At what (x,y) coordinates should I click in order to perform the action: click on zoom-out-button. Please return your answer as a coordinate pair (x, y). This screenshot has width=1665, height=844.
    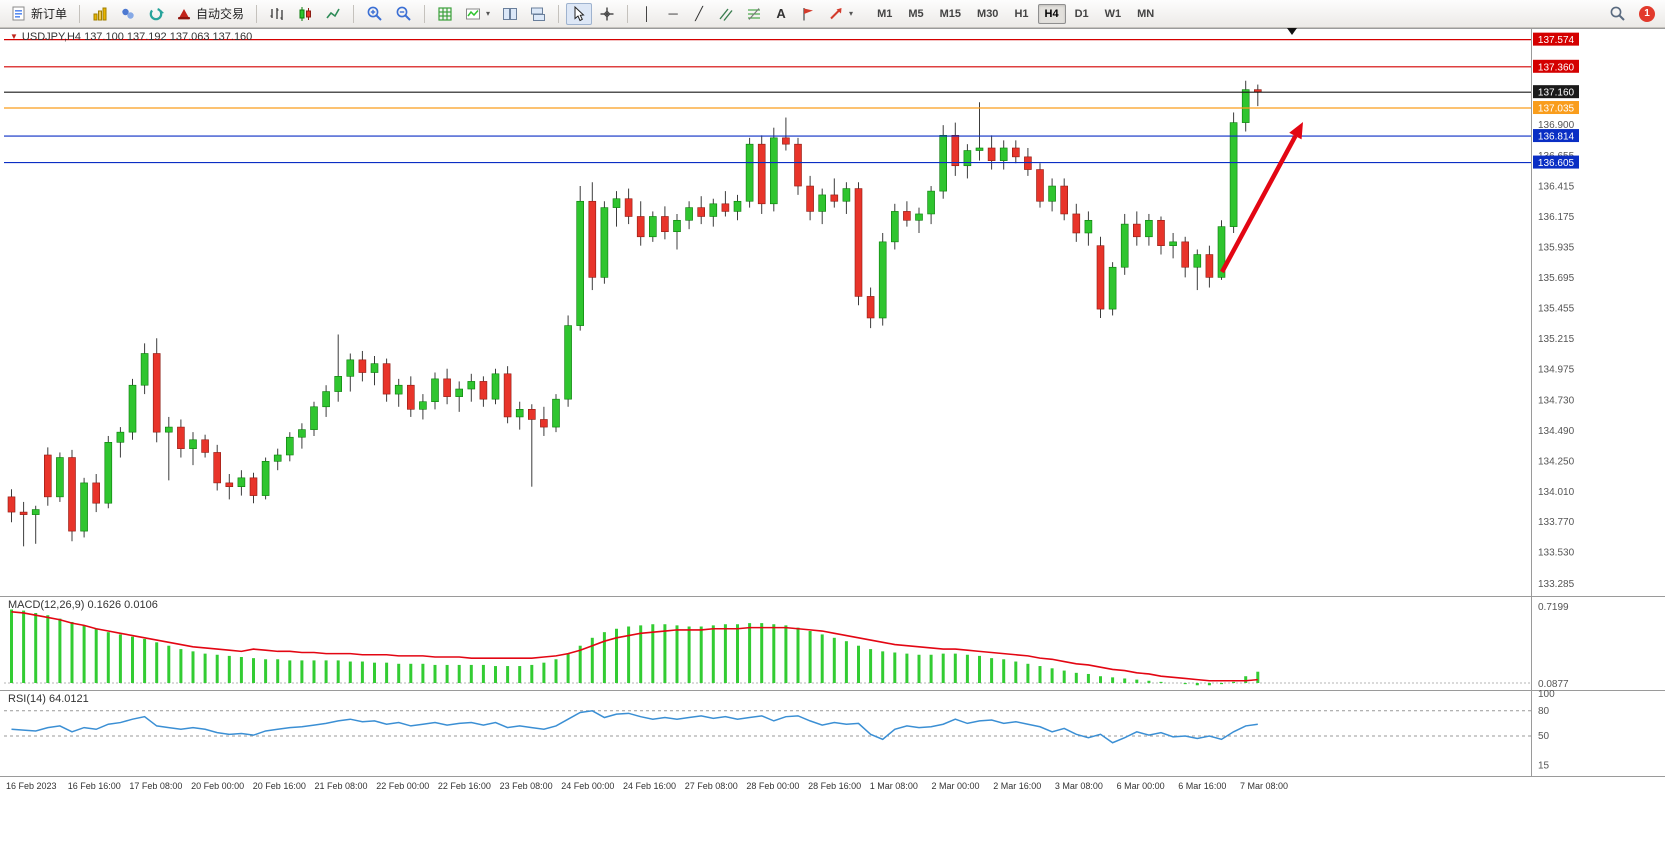
    Looking at the image, I should click on (403, 14).